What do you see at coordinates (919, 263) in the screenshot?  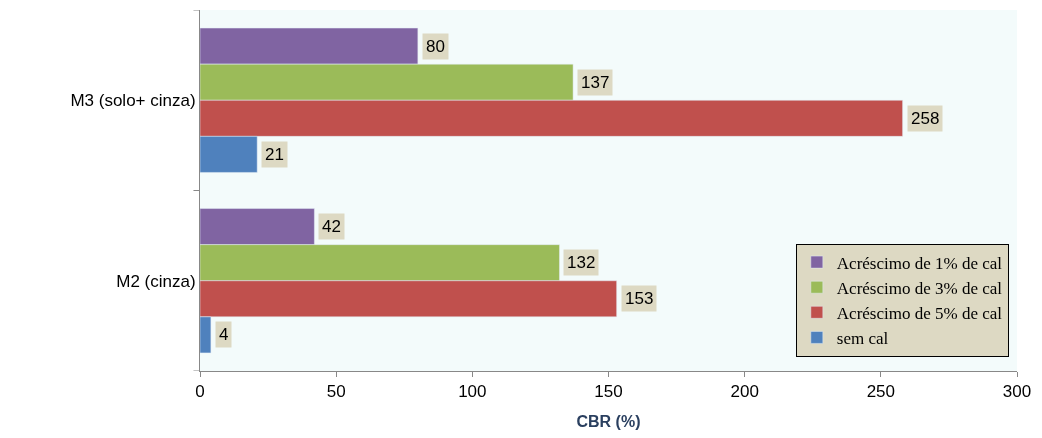 I see `legend-label: Acréscimo de 1% de cal` at bounding box center [919, 263].